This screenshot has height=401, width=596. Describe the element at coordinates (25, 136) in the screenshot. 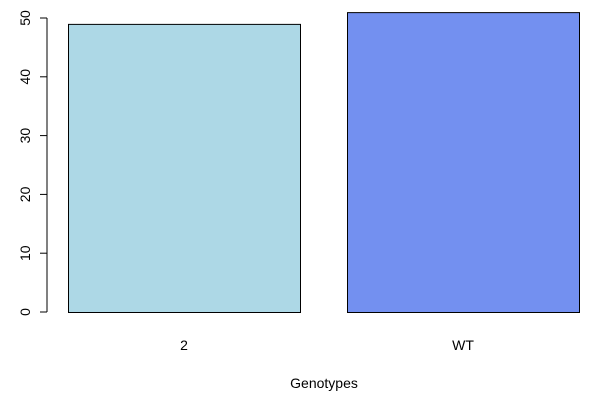

I see `y-tick-label: 30` at that location.